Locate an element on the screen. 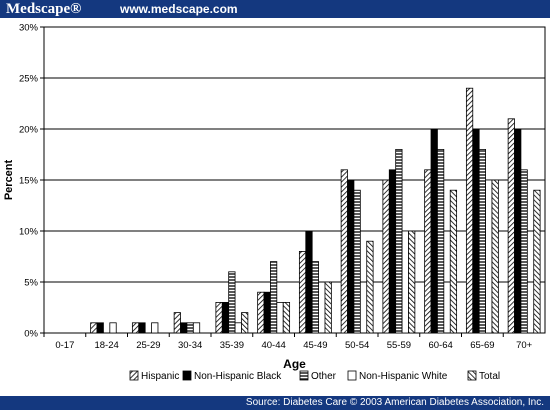 This screenshot has width=550, height=410. legend-label: Non-Hispanic White is located at coordinates (403, 376).